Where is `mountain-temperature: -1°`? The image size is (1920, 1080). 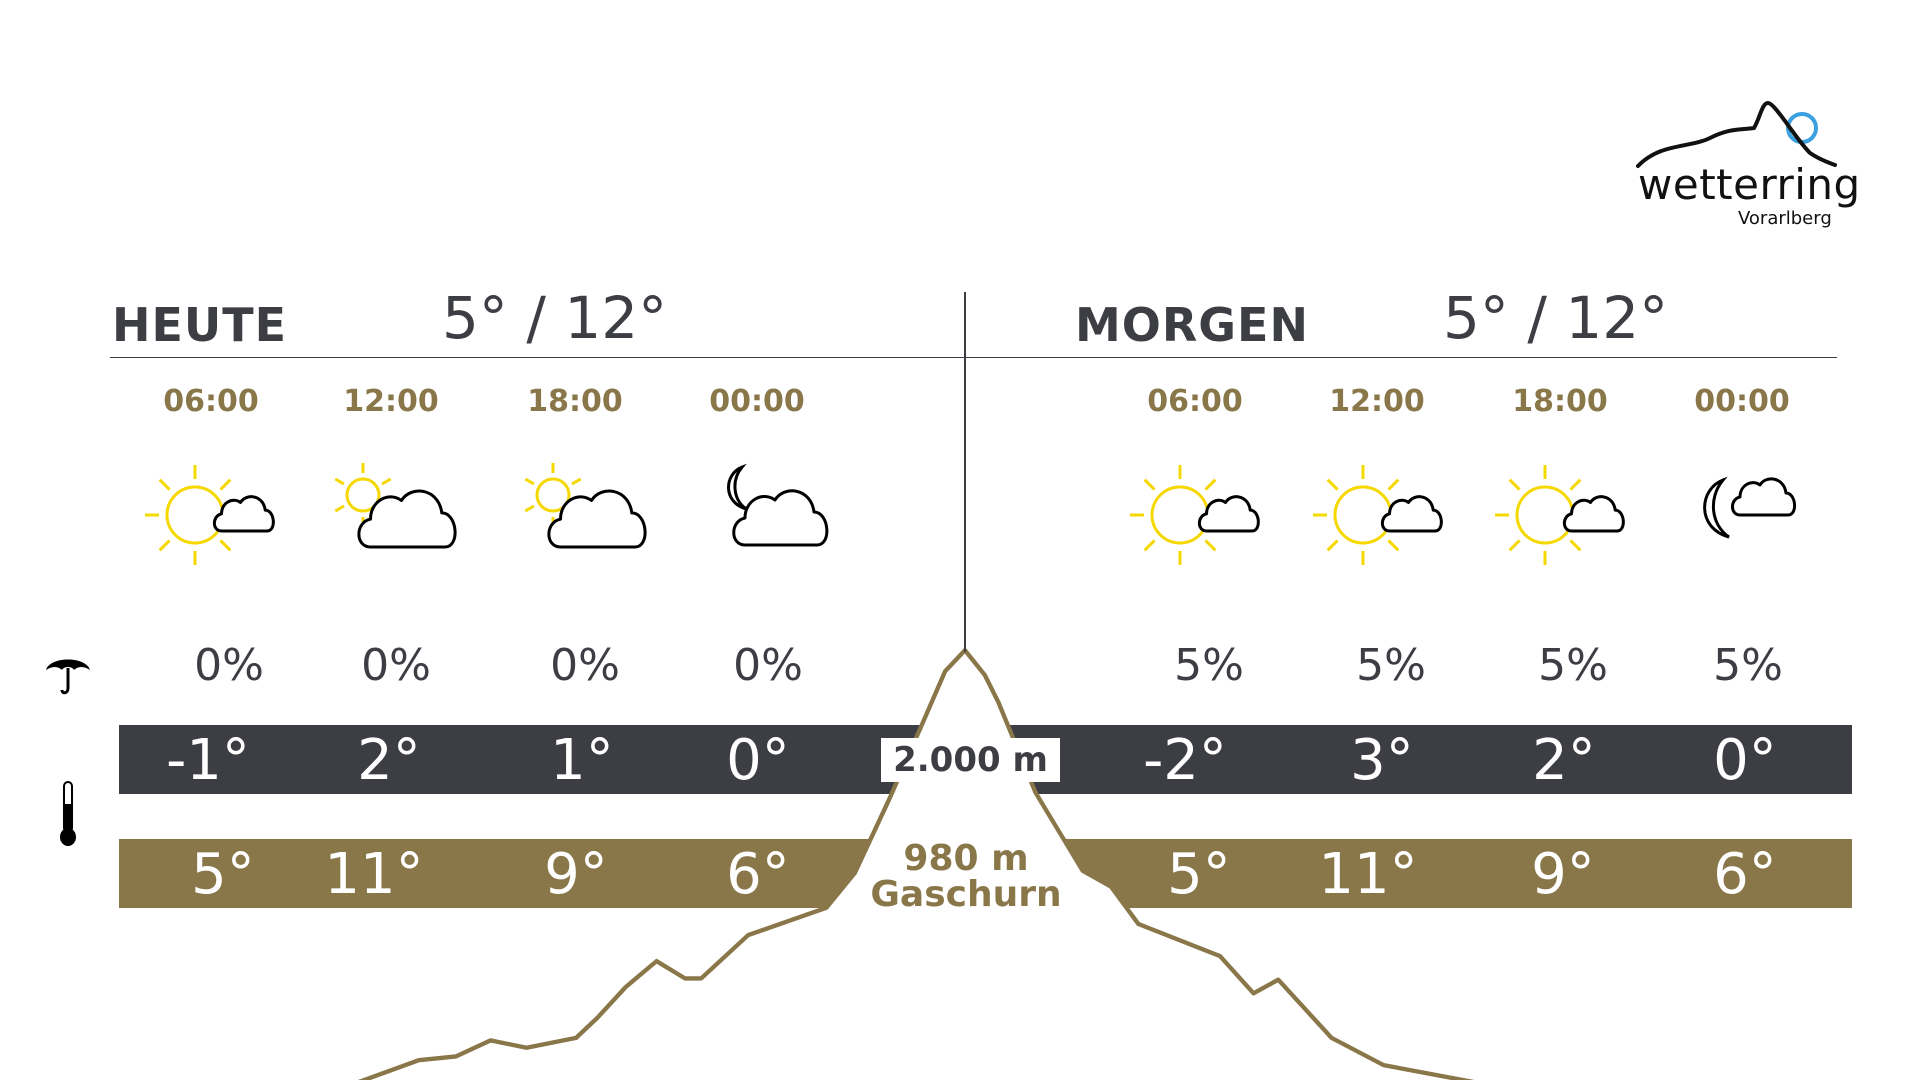
mountain-temperature: -1° is located at coordinates (208, 760).